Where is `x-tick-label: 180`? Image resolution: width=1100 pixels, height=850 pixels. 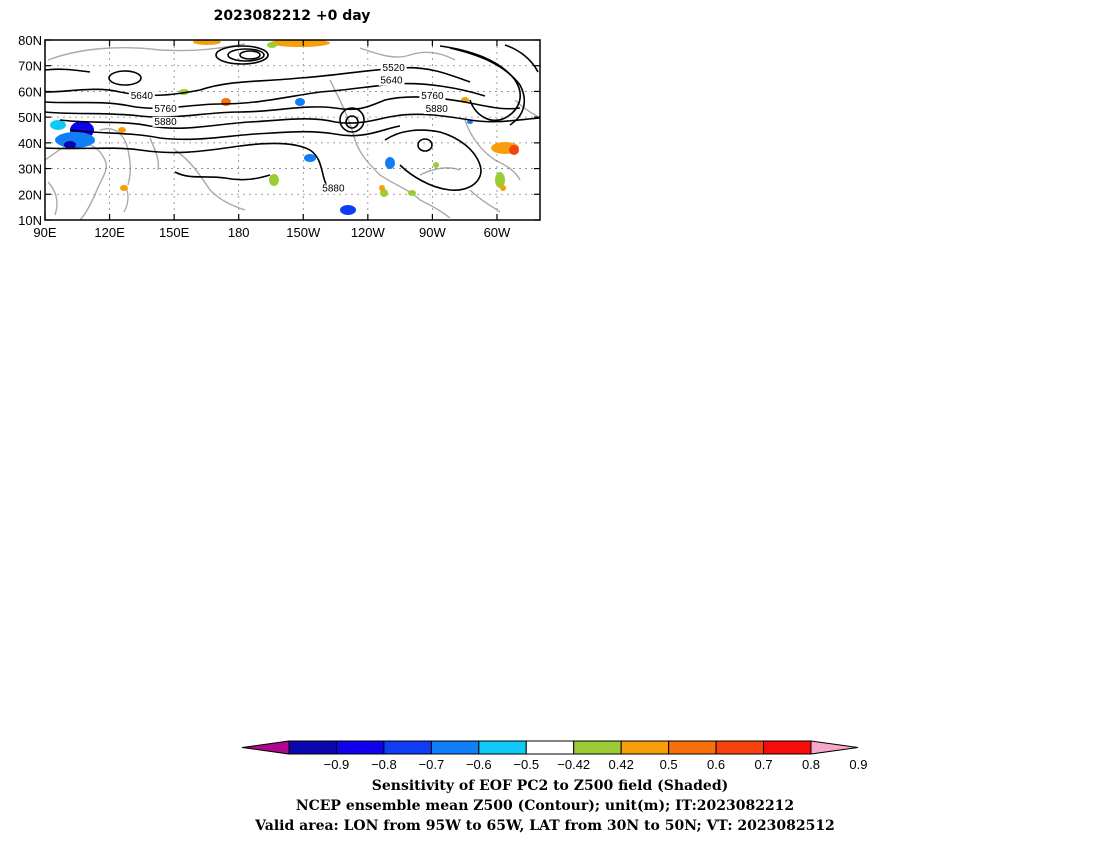 x-tick-label: 180 is located at coordinates (239, 232).